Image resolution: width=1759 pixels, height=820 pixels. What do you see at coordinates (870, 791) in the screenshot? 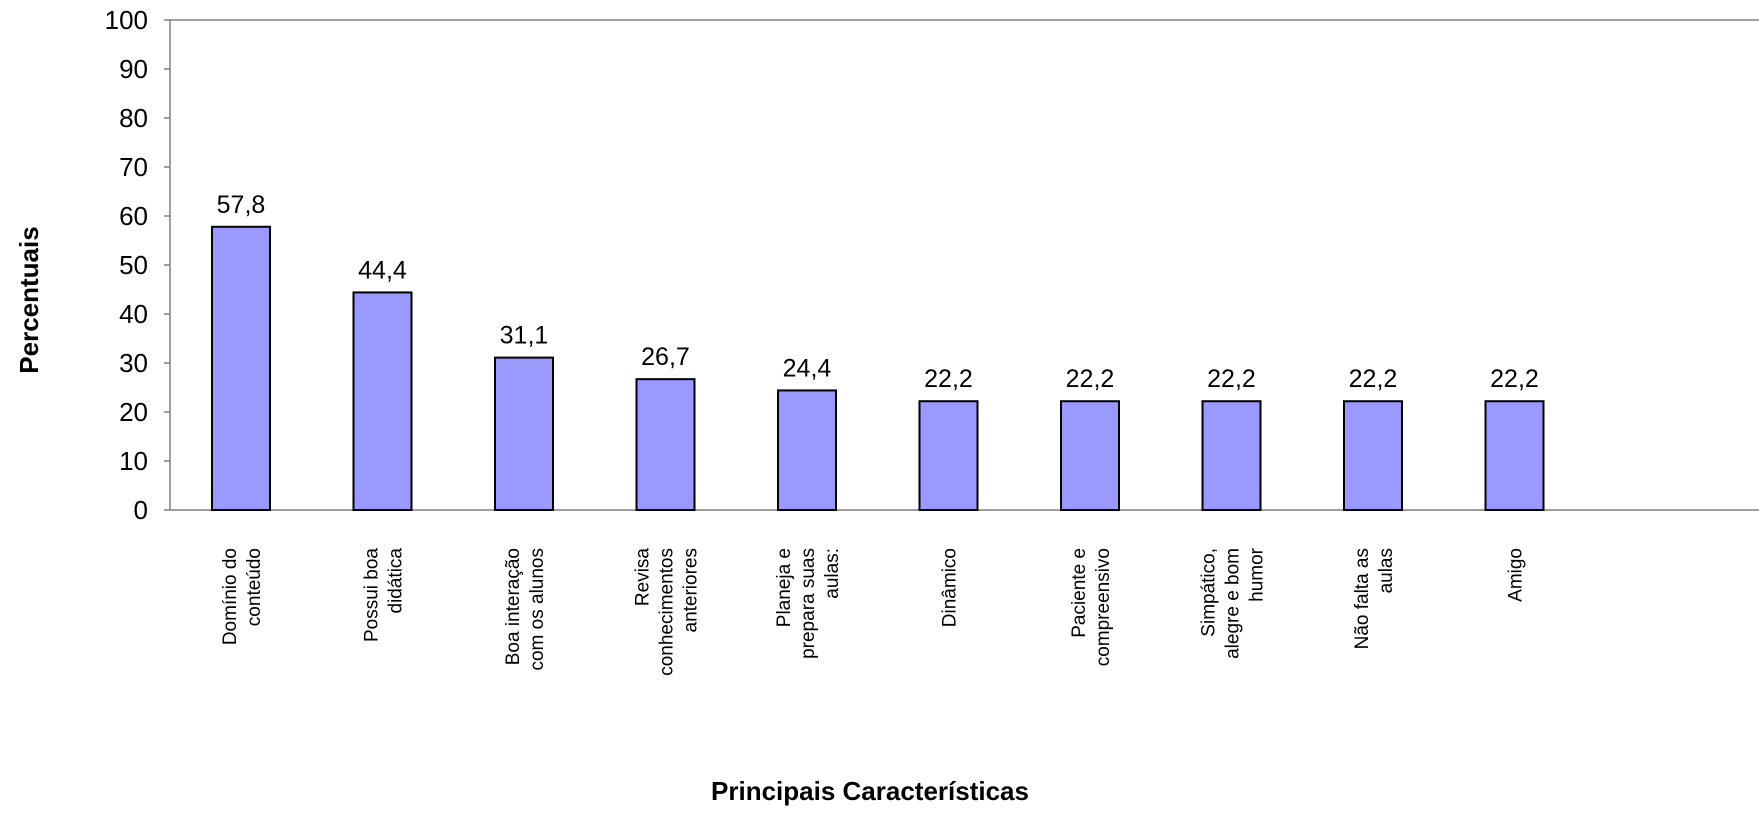
I see `x-axis-title: Principais Características` at bounding box center [870, 791].